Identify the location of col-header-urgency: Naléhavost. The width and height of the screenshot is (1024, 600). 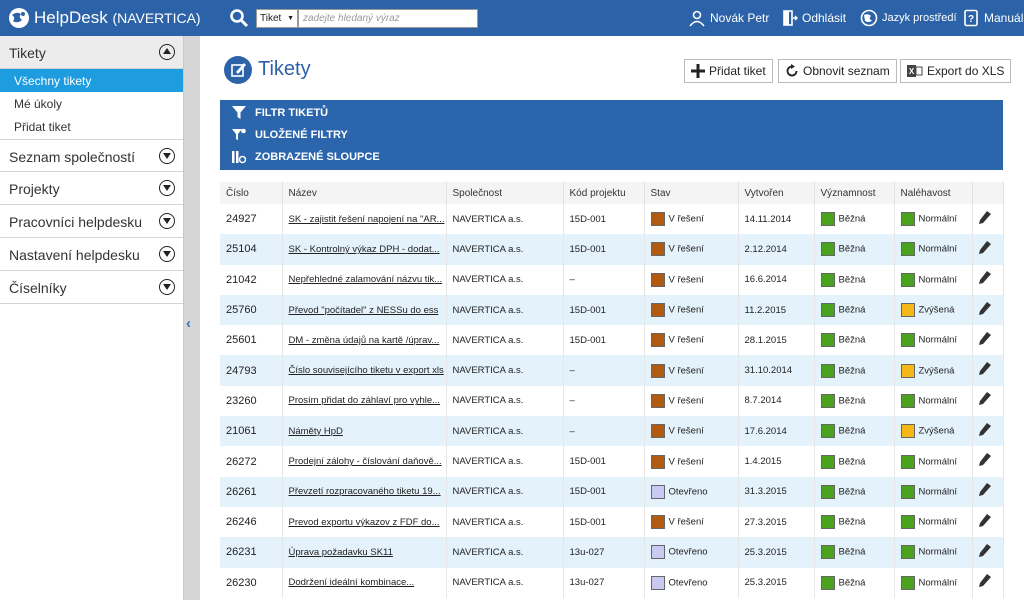
(933, 193).